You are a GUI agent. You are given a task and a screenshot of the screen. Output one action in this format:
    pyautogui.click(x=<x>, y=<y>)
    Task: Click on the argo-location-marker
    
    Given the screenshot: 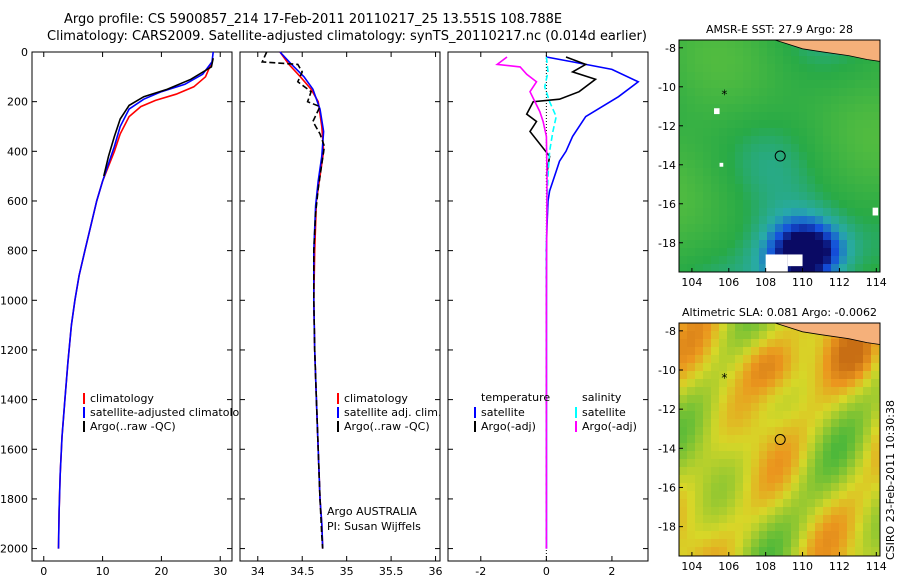 What is the action you would take?
    pyautogui.click(x=780, y=440)
    